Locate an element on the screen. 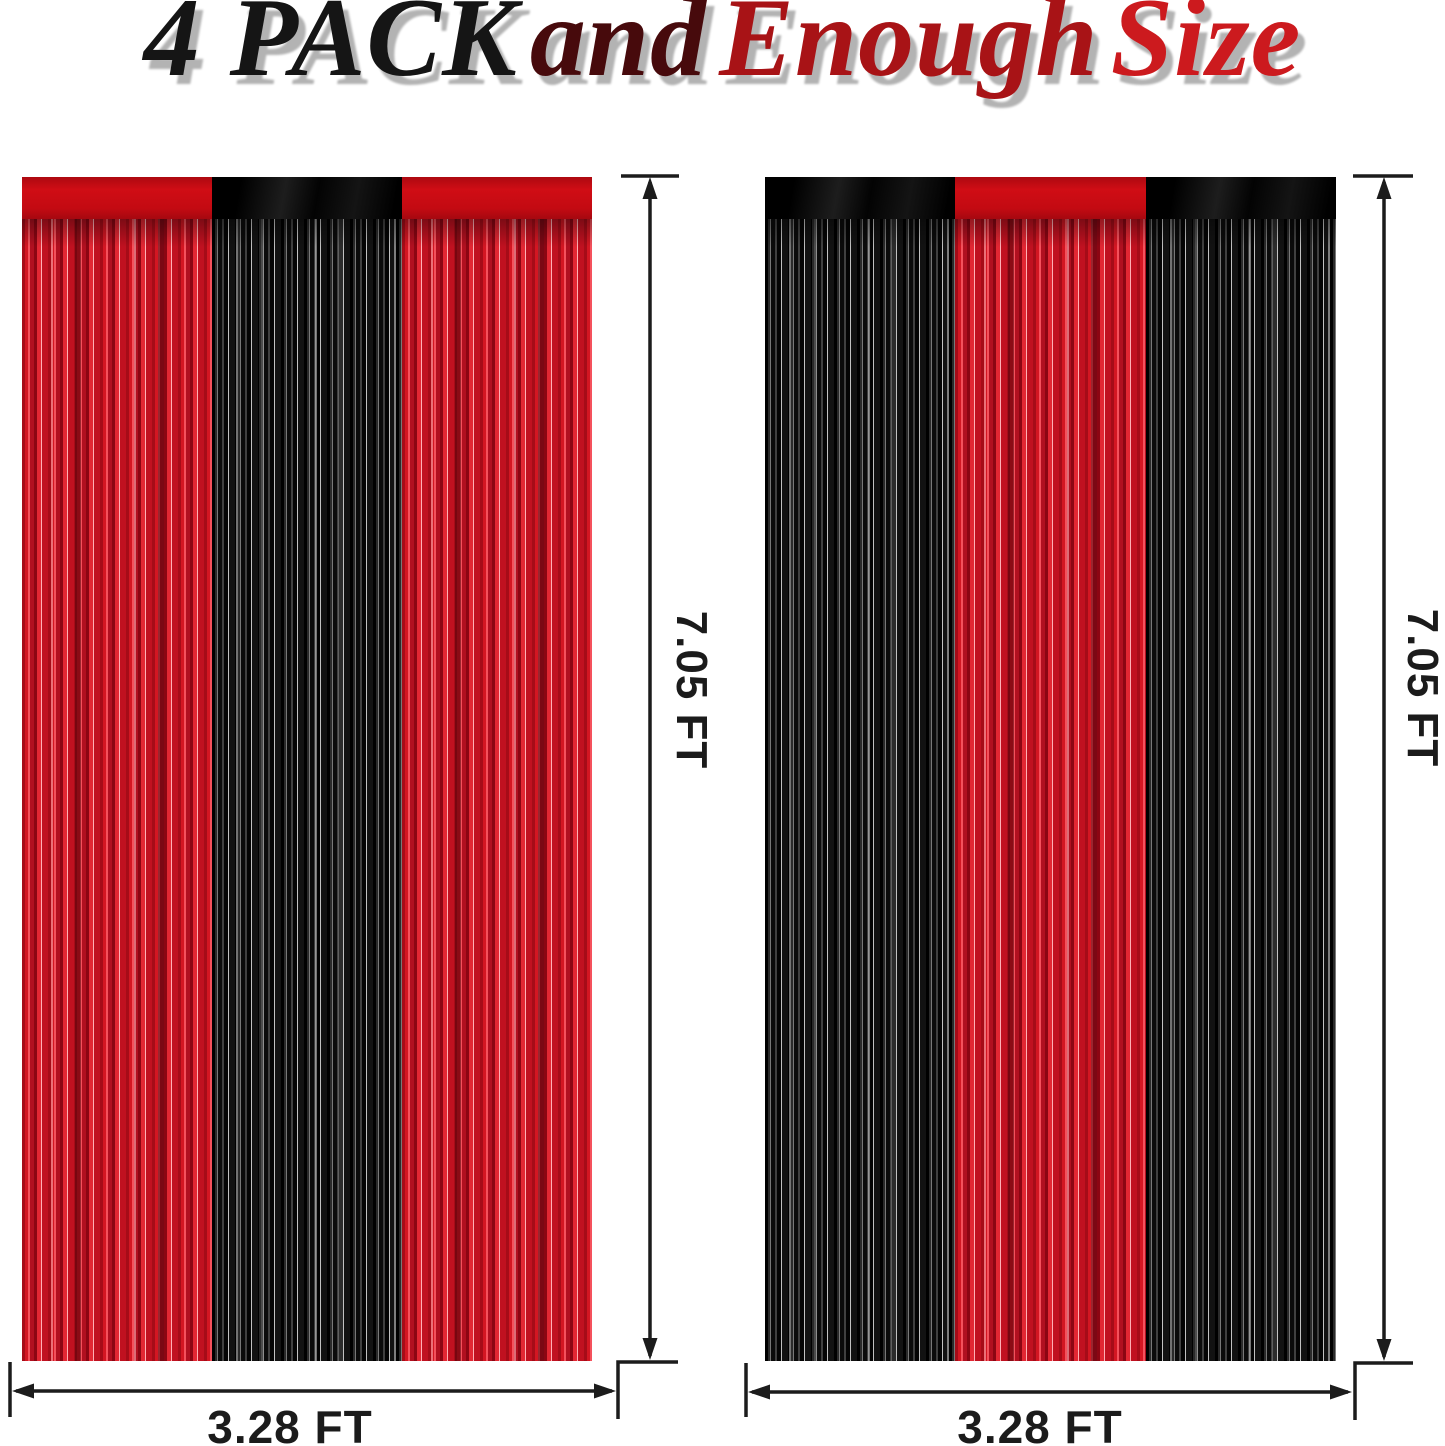 The width and height of the screenshot is (1445, 1446). width-label-right: 3.28 FT is located at coordinates (1040, 1423).